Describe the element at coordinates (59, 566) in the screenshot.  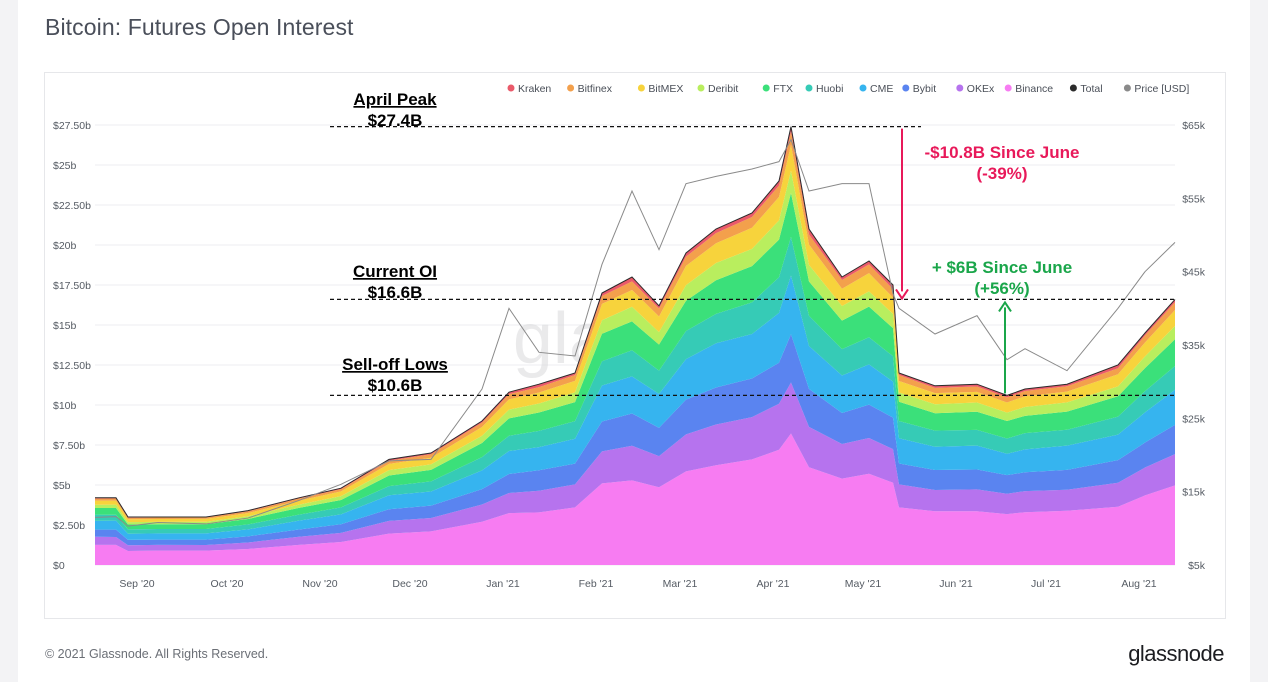
I see `y-left-tick-label: $0` at that location.